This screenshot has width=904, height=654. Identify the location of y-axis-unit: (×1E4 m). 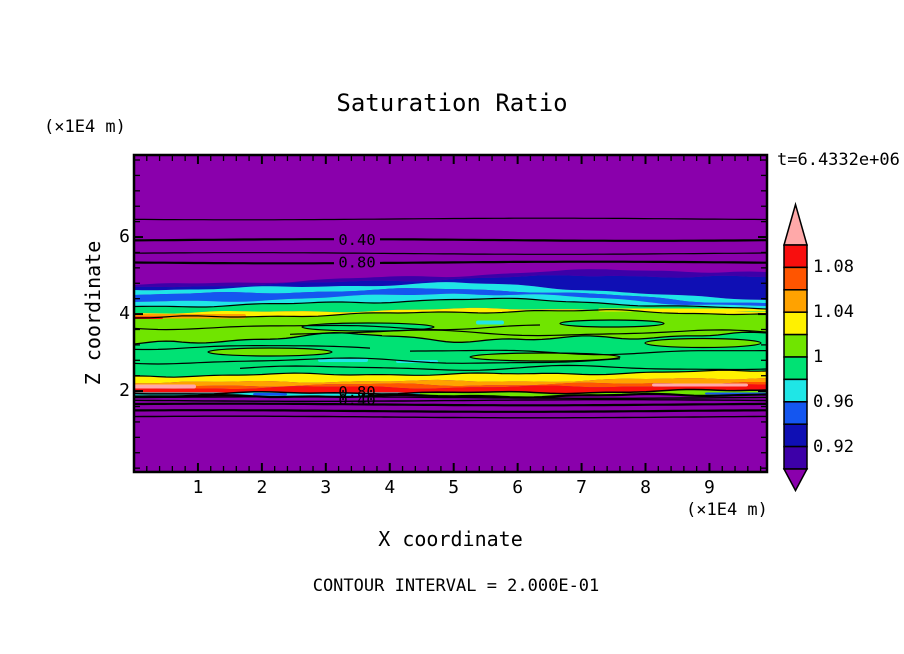
(85, 127).